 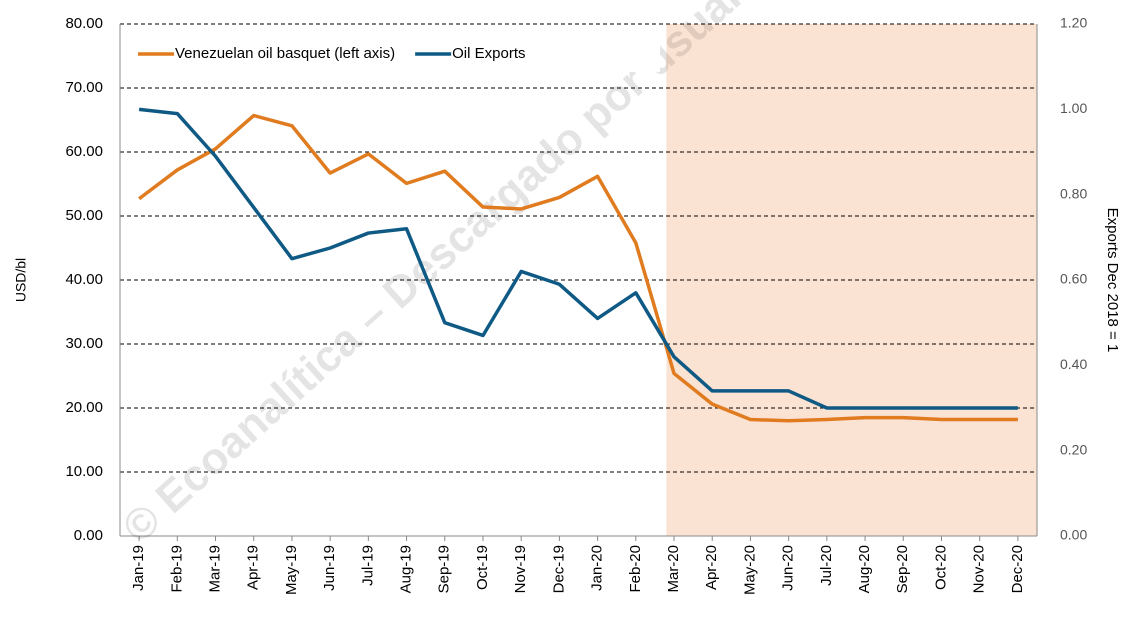 What do you see at coordinates (84, 407) in the screenshot?
I see `y-tick-label: 20.00` at bounding box center [84, 407].